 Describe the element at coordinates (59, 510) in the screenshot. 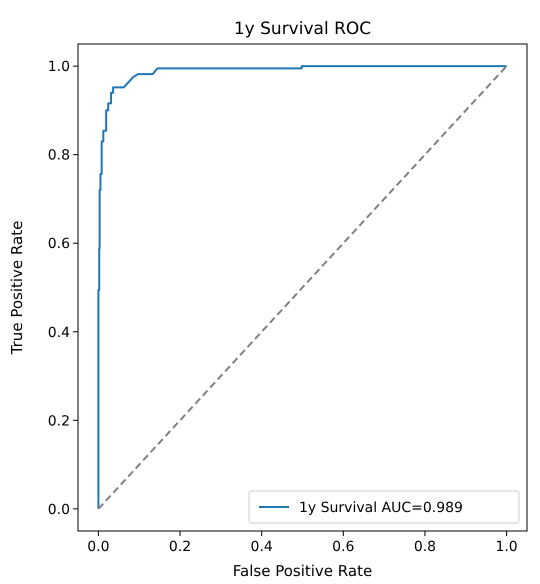

I see `y-tick-label: 0.0` at that location.